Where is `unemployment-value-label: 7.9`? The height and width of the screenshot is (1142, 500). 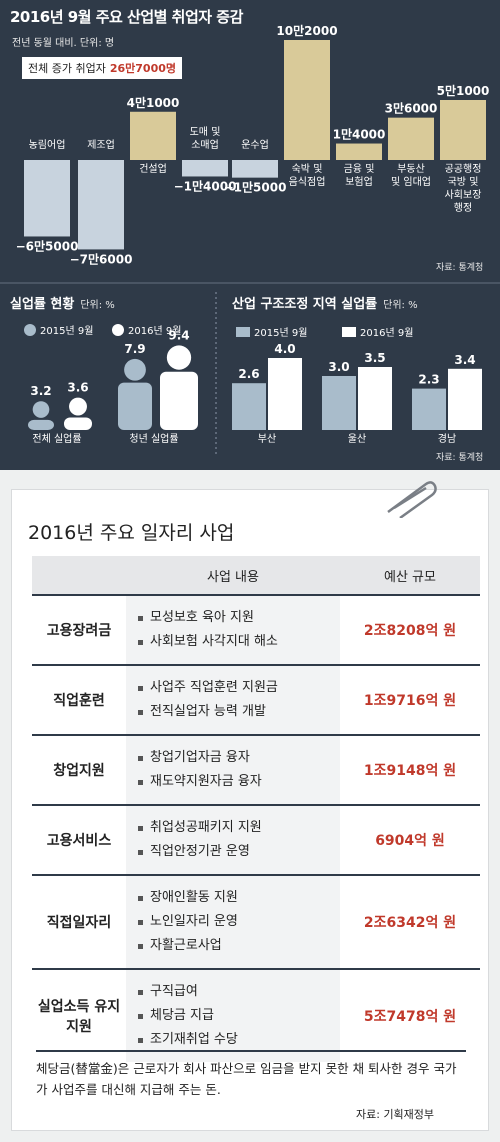 unemployment-value-label: 7.9 is located at coordinates (134, 349).